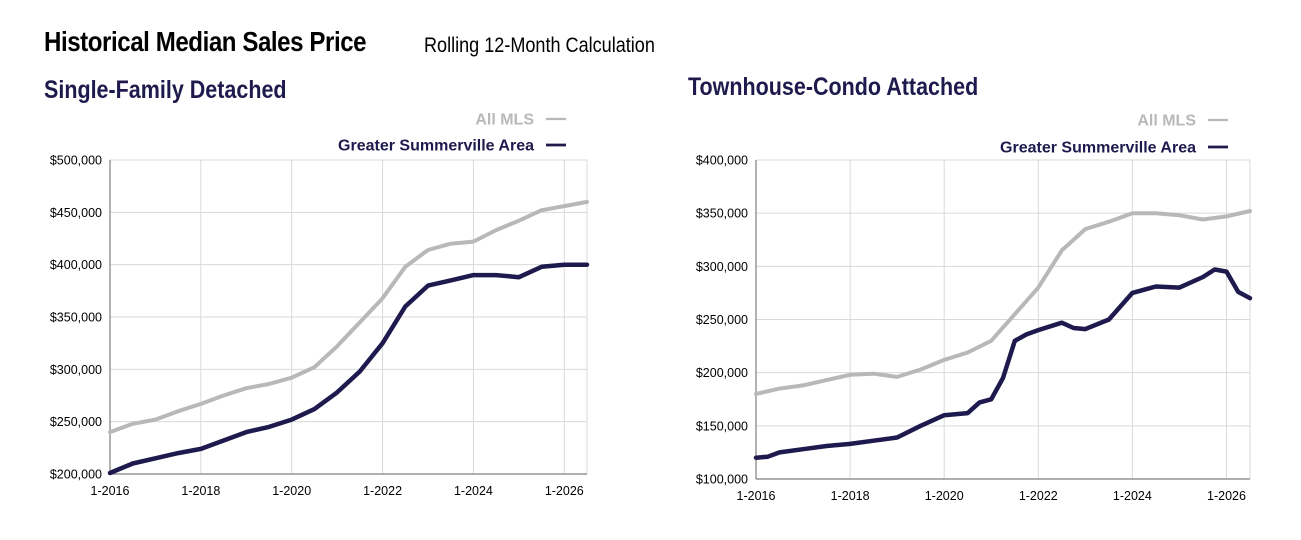 This screenshot has width=1301, height=540. Describe the element at coordinates (1003, 302) in the screenshot. I see `series-line-all-mls-townhouse-condo` at that location.